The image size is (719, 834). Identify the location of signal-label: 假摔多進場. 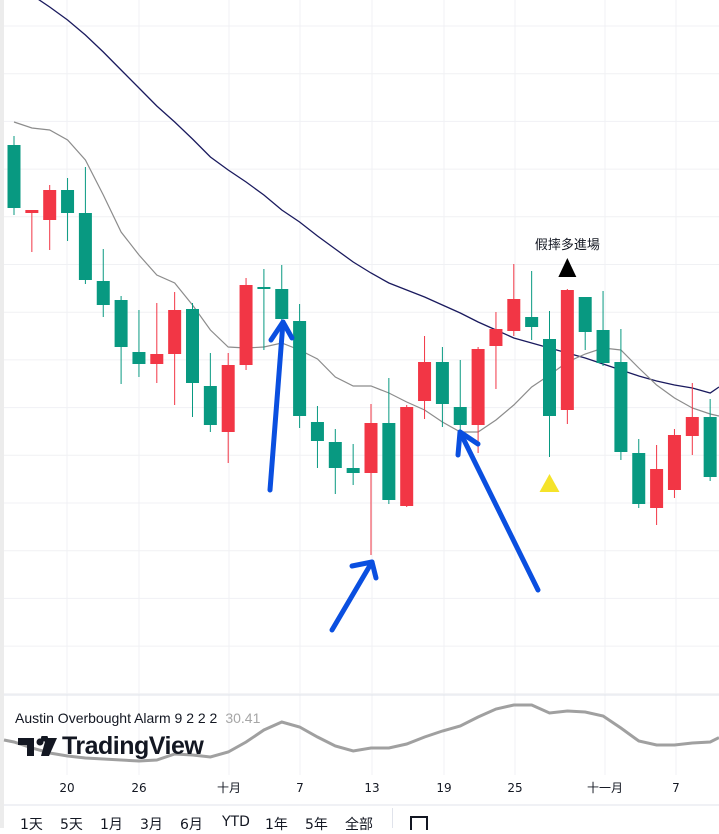
(567, 245).